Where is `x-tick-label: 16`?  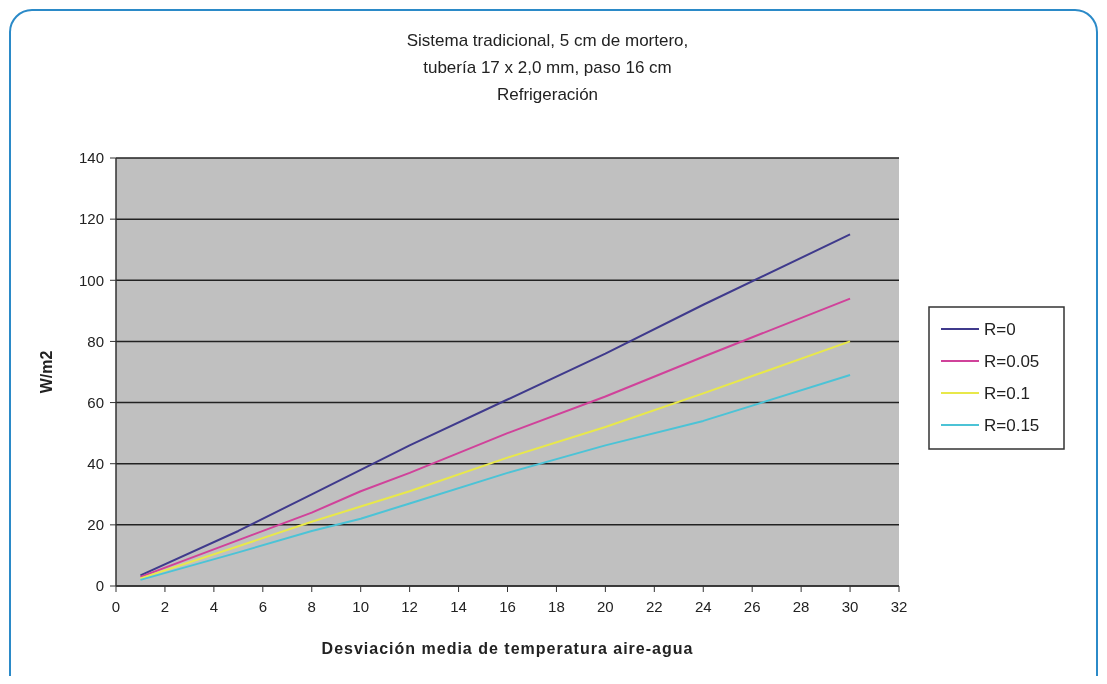
x-tick-label: 16 is located at coordinates (507, 606).